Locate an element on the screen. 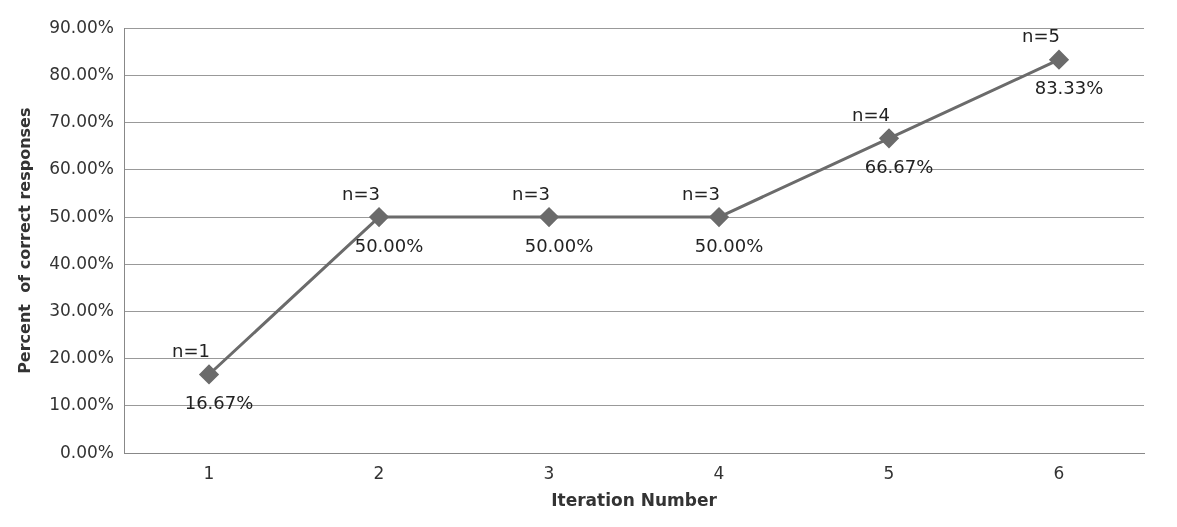 This screenshot has width=1177, height=527. x-tick-label: 1 is located at coordinates (209, 472).